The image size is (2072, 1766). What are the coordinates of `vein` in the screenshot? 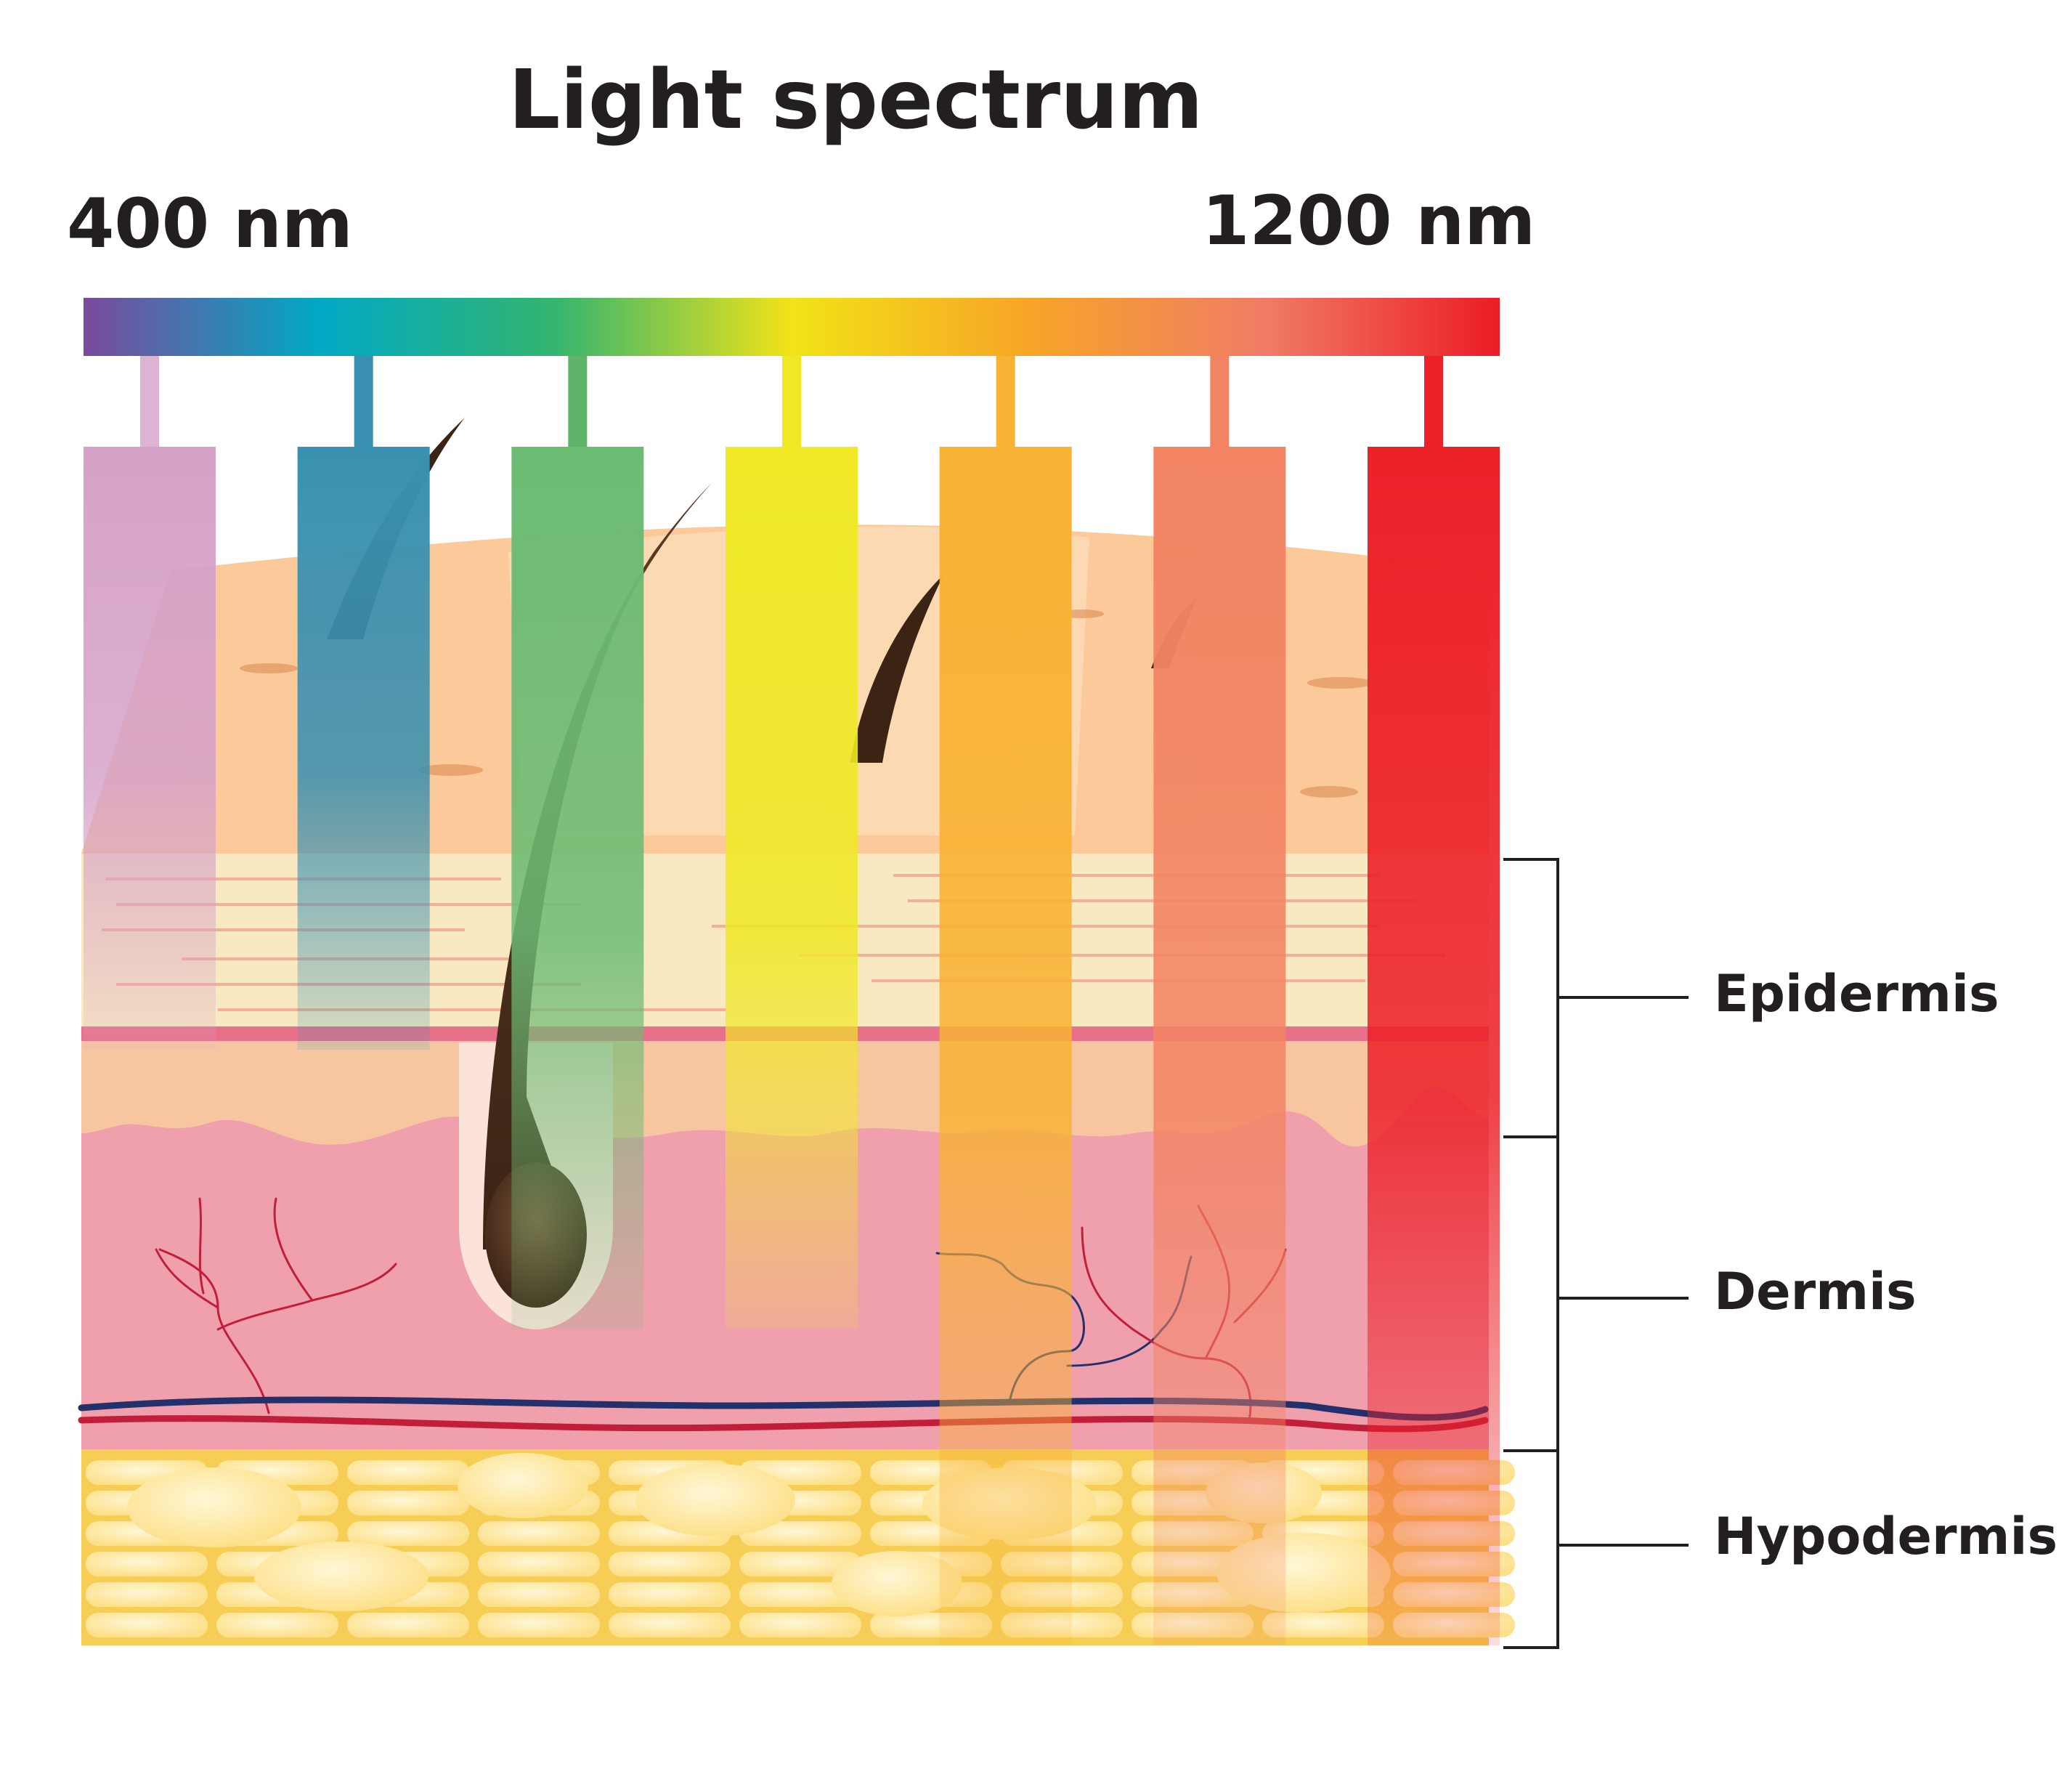 It's located at (783, 1408).